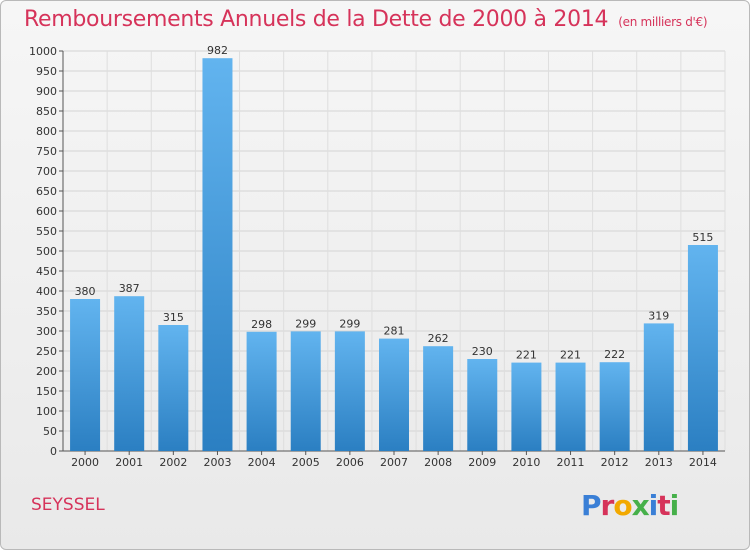  What do you see at coordinates (526, 462) in the screenshot?
I see `x-tick-label: 2010` at bounding box center [526, 462].